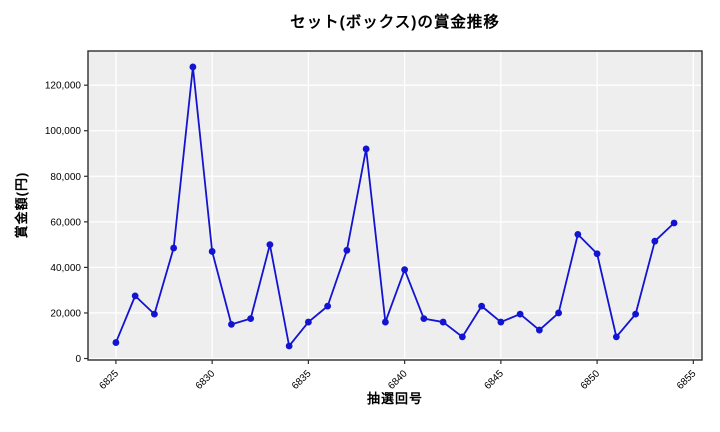 Image resolution: width=720 pixels, height=432 pixels. What do you see at coordinates (65, 177) in the screenshot?
I see `y-tick-label: 80,000` at bounding box center [65, 177].